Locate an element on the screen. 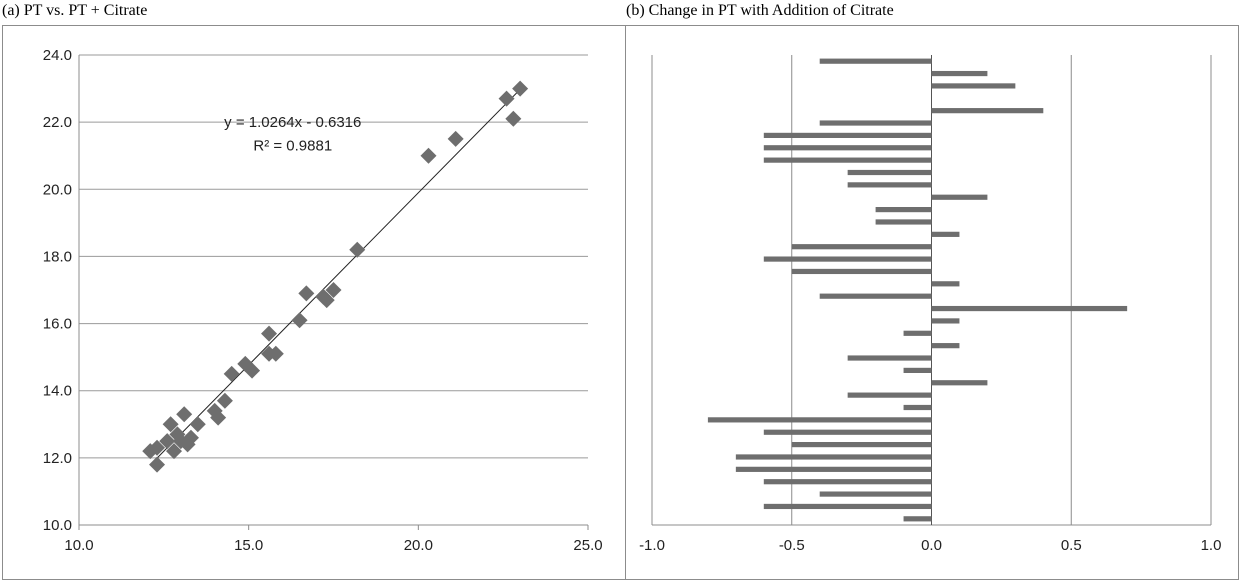  y-tick-label: 20.0 is located at coordinates (57, 189).